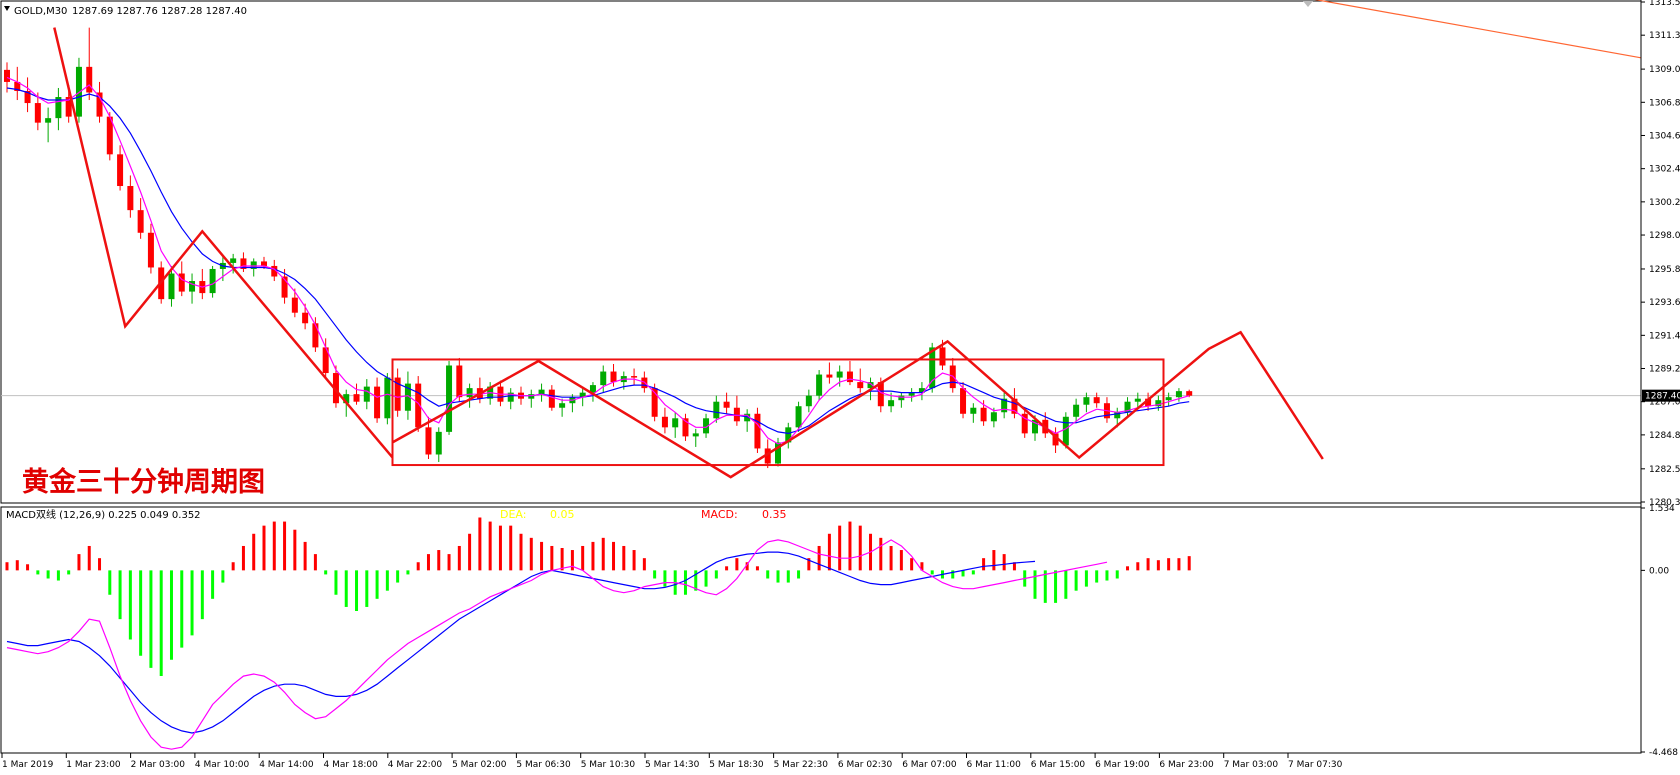  What do you see at coordinates (1662, 509) in the screenshot?
I see `macd-tick-label: 1.534` at bounding box center [1662, 509].